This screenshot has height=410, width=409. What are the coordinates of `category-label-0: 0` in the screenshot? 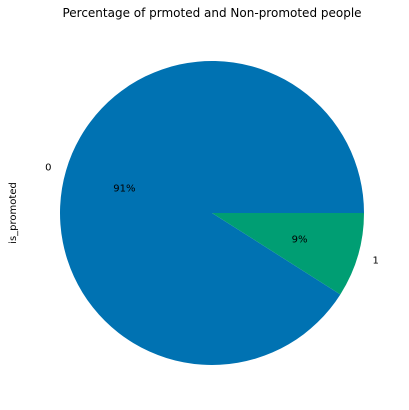 It's located at (48, 167).